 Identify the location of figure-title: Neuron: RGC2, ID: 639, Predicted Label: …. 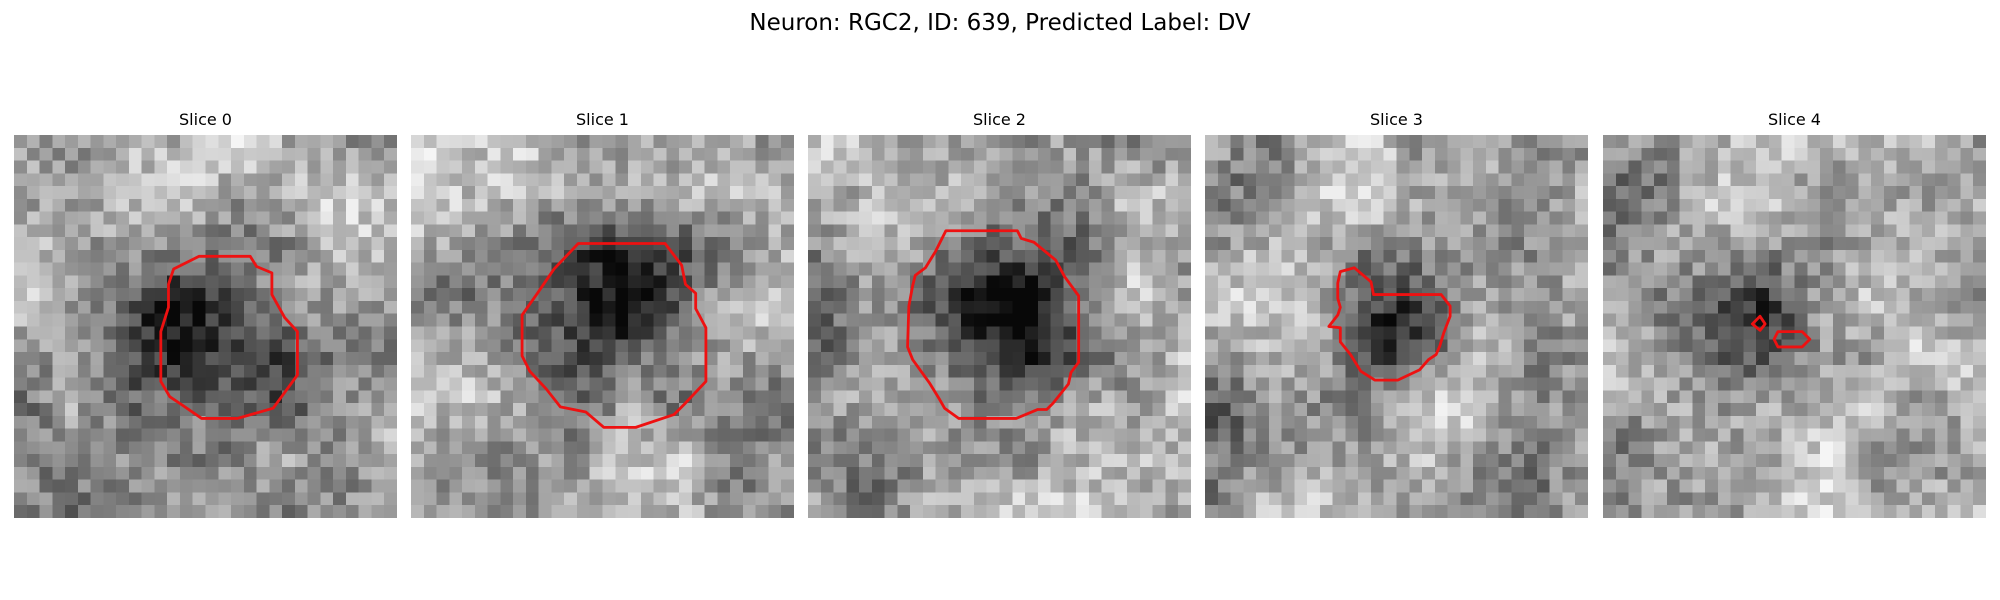
(1000, 23).